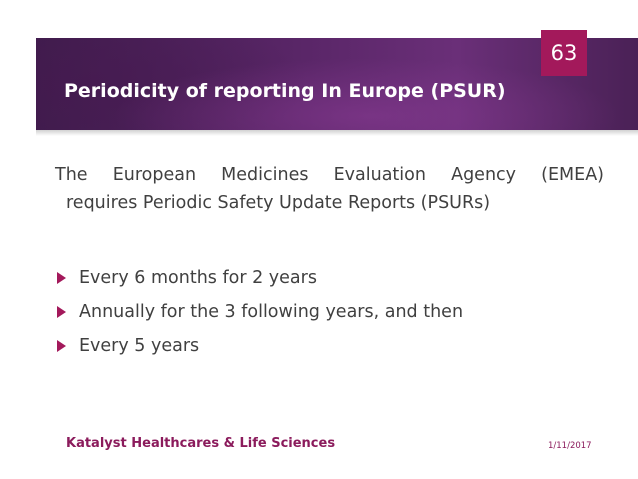  What do you see at coordinates (198, 278) in the screenshot?
I see `bullet-text: Every 6 months for 2 years` at bounding box center [198, 278].